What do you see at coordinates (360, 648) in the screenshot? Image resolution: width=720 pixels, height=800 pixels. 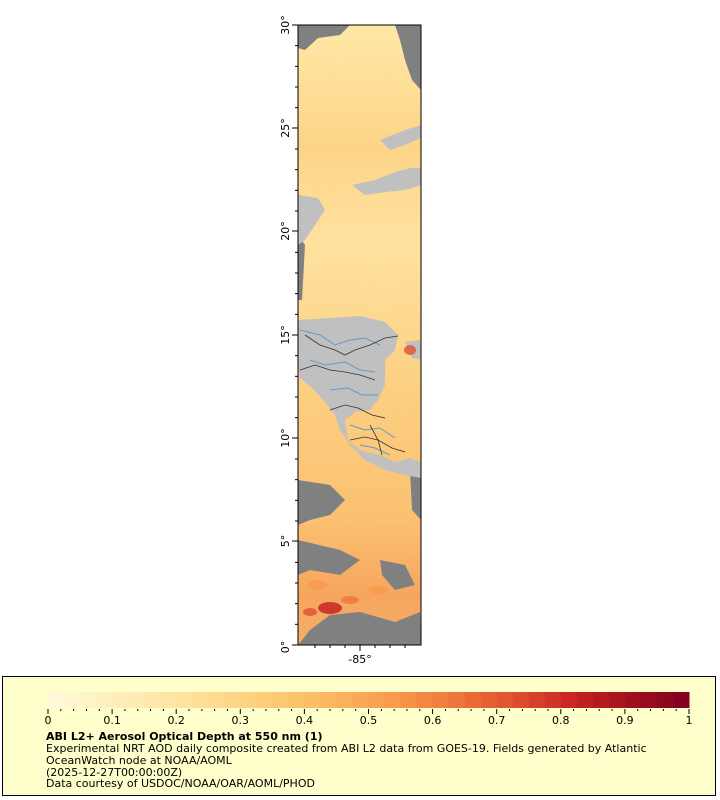 I see `lon-axis` at bounding box center [360, 648].